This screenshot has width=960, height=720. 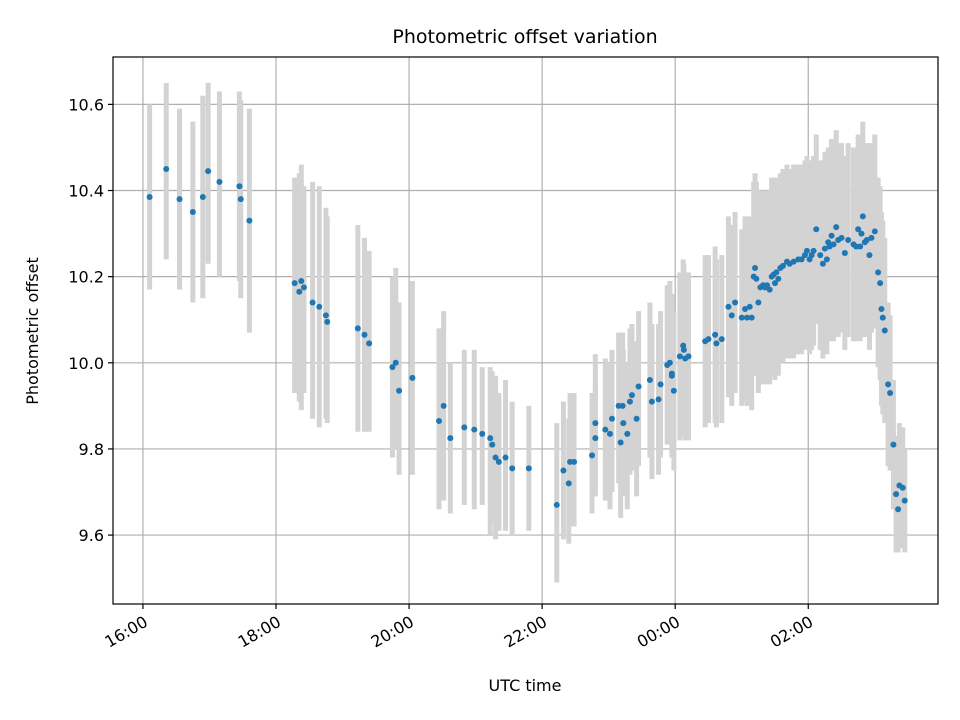 I want to click on y-tick-label: 10.4, so click(x=86, y=191).